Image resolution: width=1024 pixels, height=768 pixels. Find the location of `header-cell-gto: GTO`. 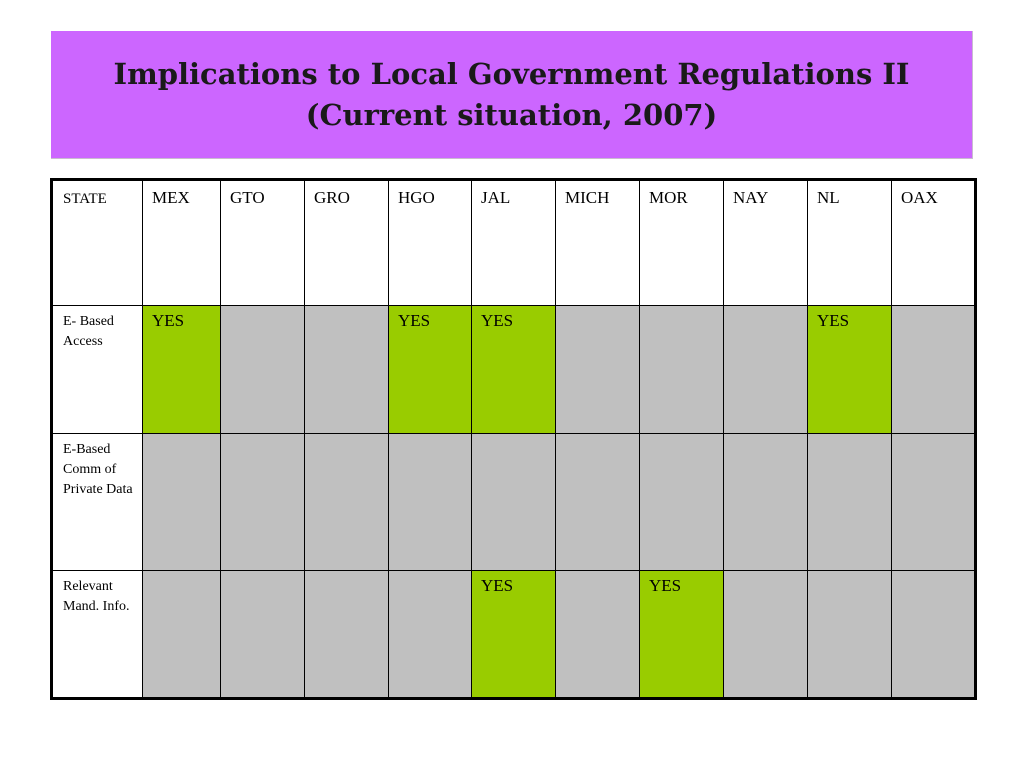

header-cell-gto: GTO is located at coordinates (262, 242).